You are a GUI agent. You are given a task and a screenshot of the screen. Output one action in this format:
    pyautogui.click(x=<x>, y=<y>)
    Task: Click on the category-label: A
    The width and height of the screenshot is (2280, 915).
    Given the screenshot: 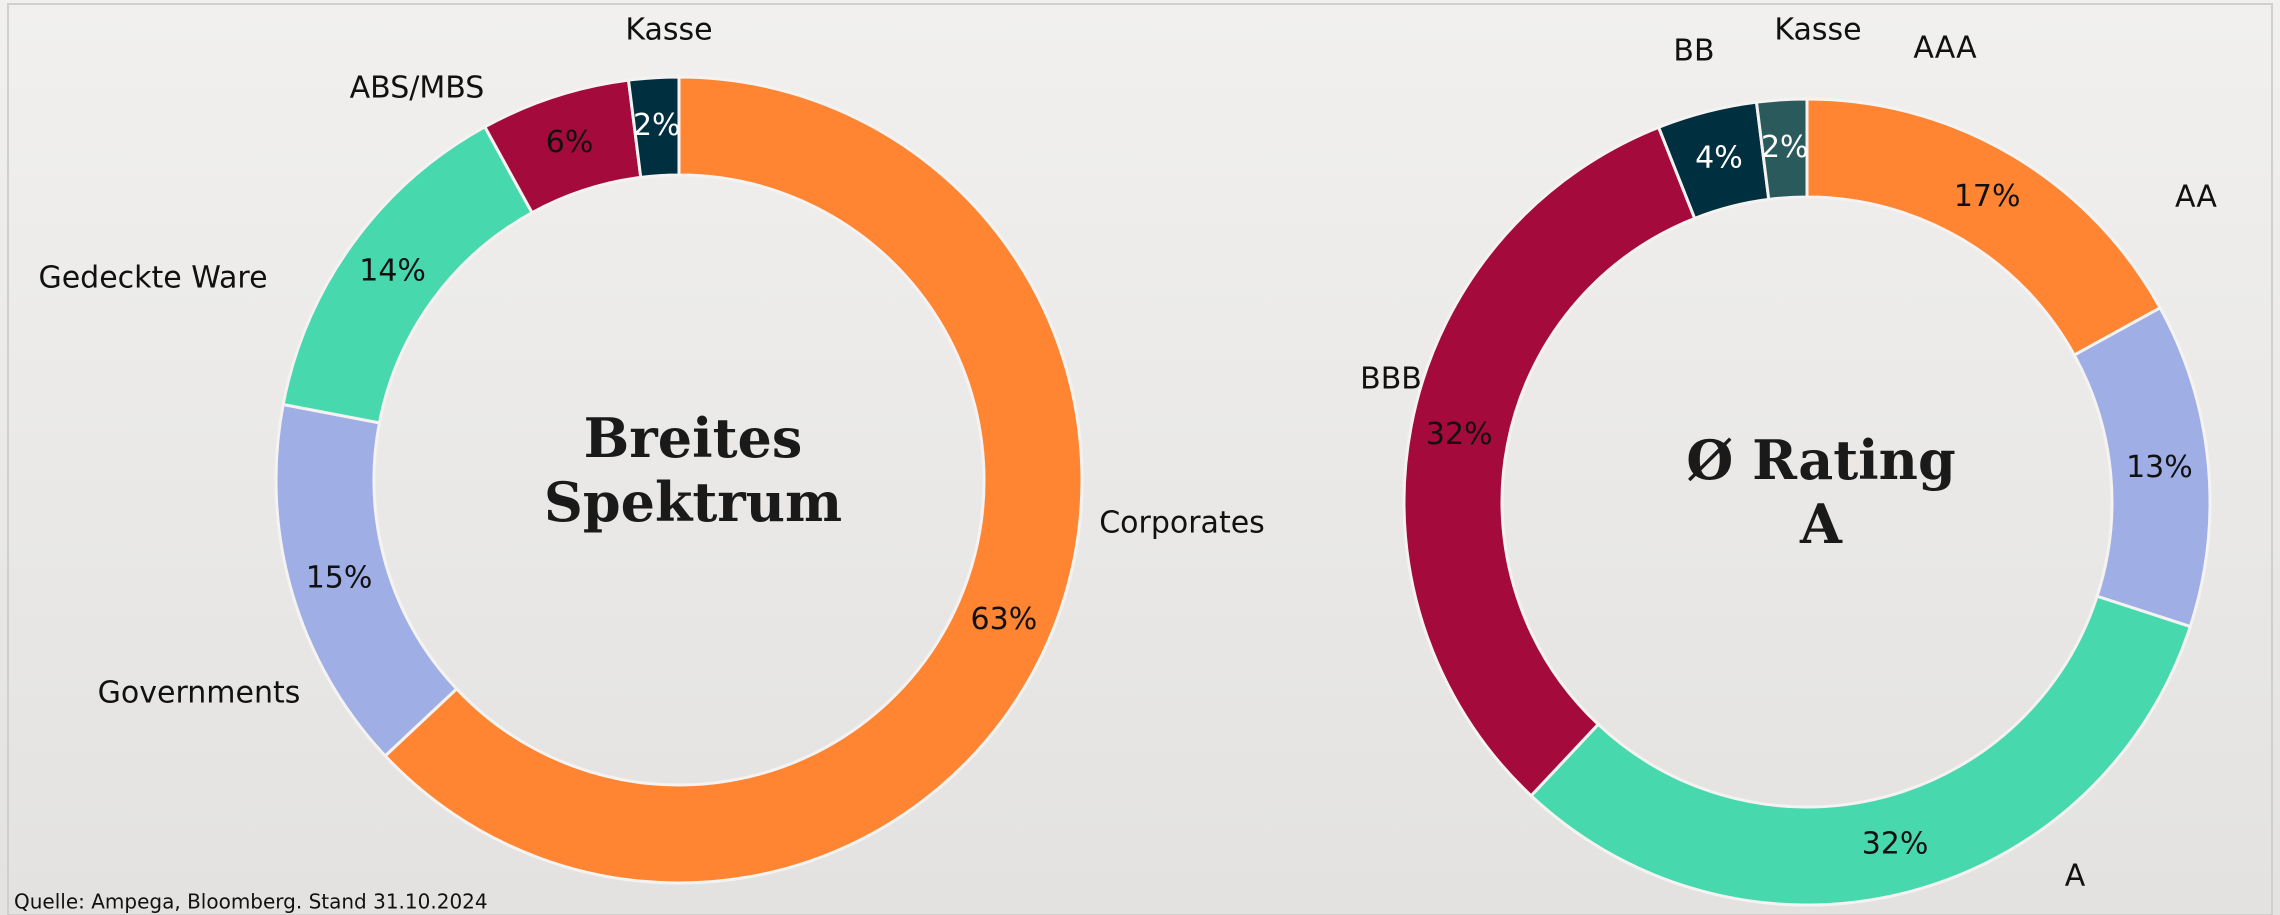 What is the action you would take?
    pyautogui.click(x=2075, y=876)
    